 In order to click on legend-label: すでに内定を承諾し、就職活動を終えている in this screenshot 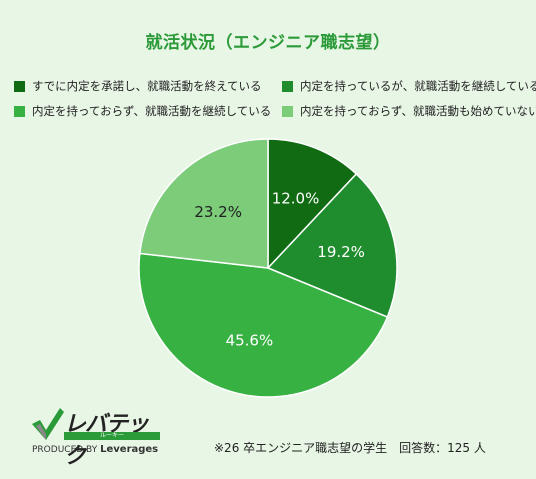, I will do `click(147, 86)`.